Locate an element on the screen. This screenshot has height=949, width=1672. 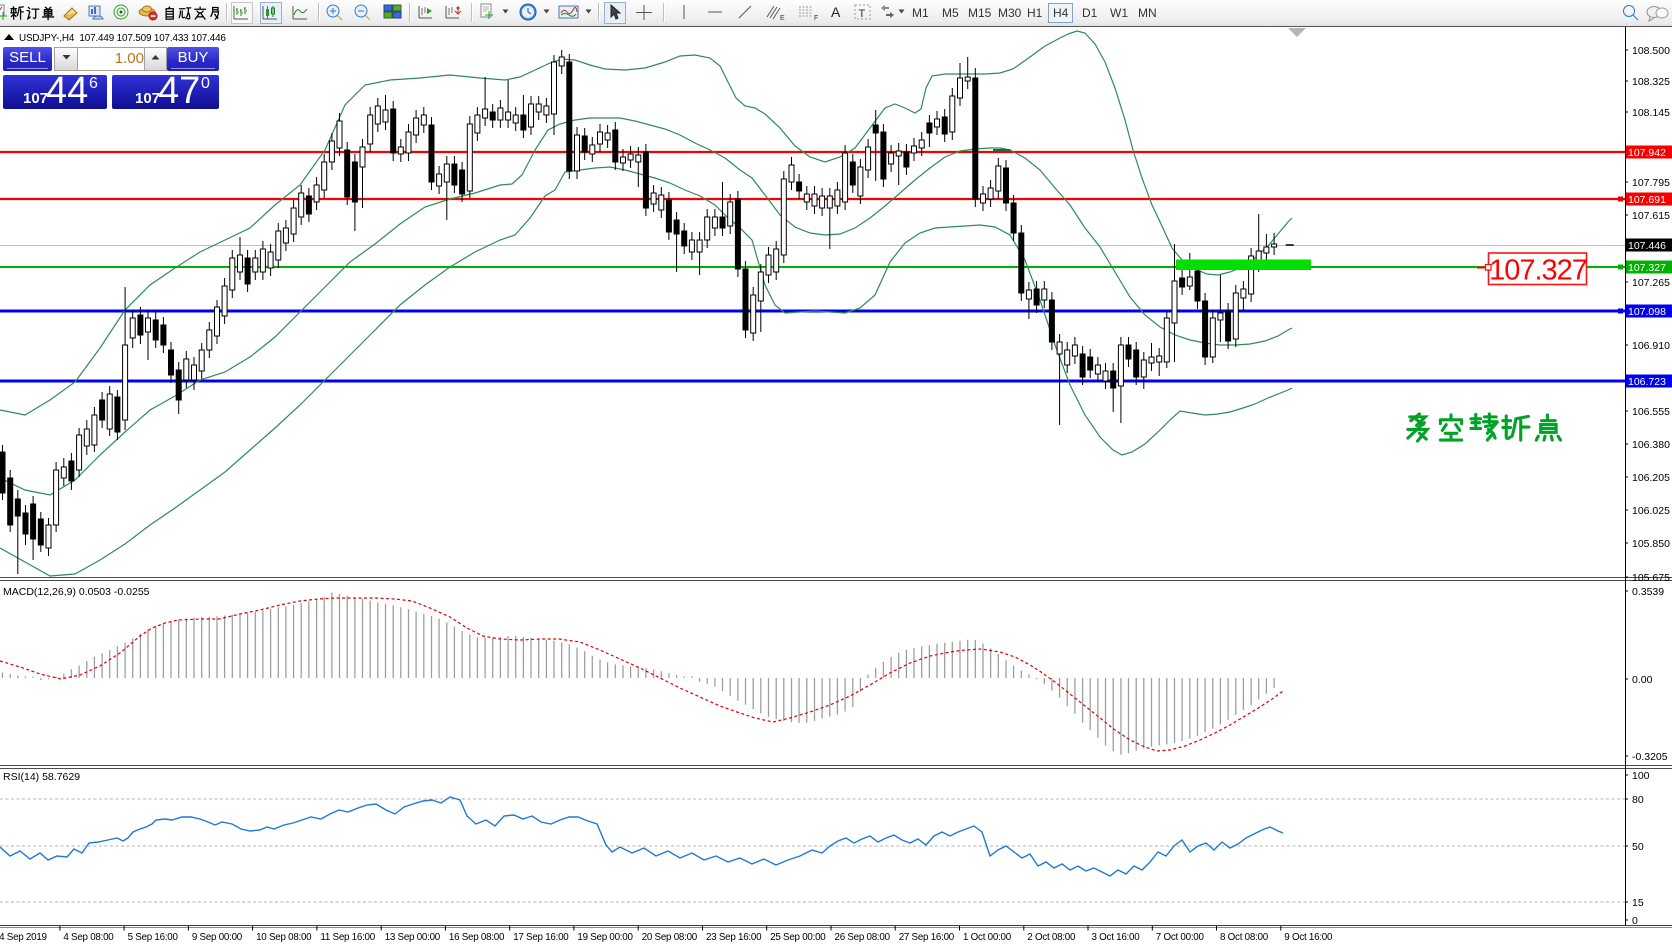
svg-text: 27 Sep 16:00 is located at coordinates (927, 937).